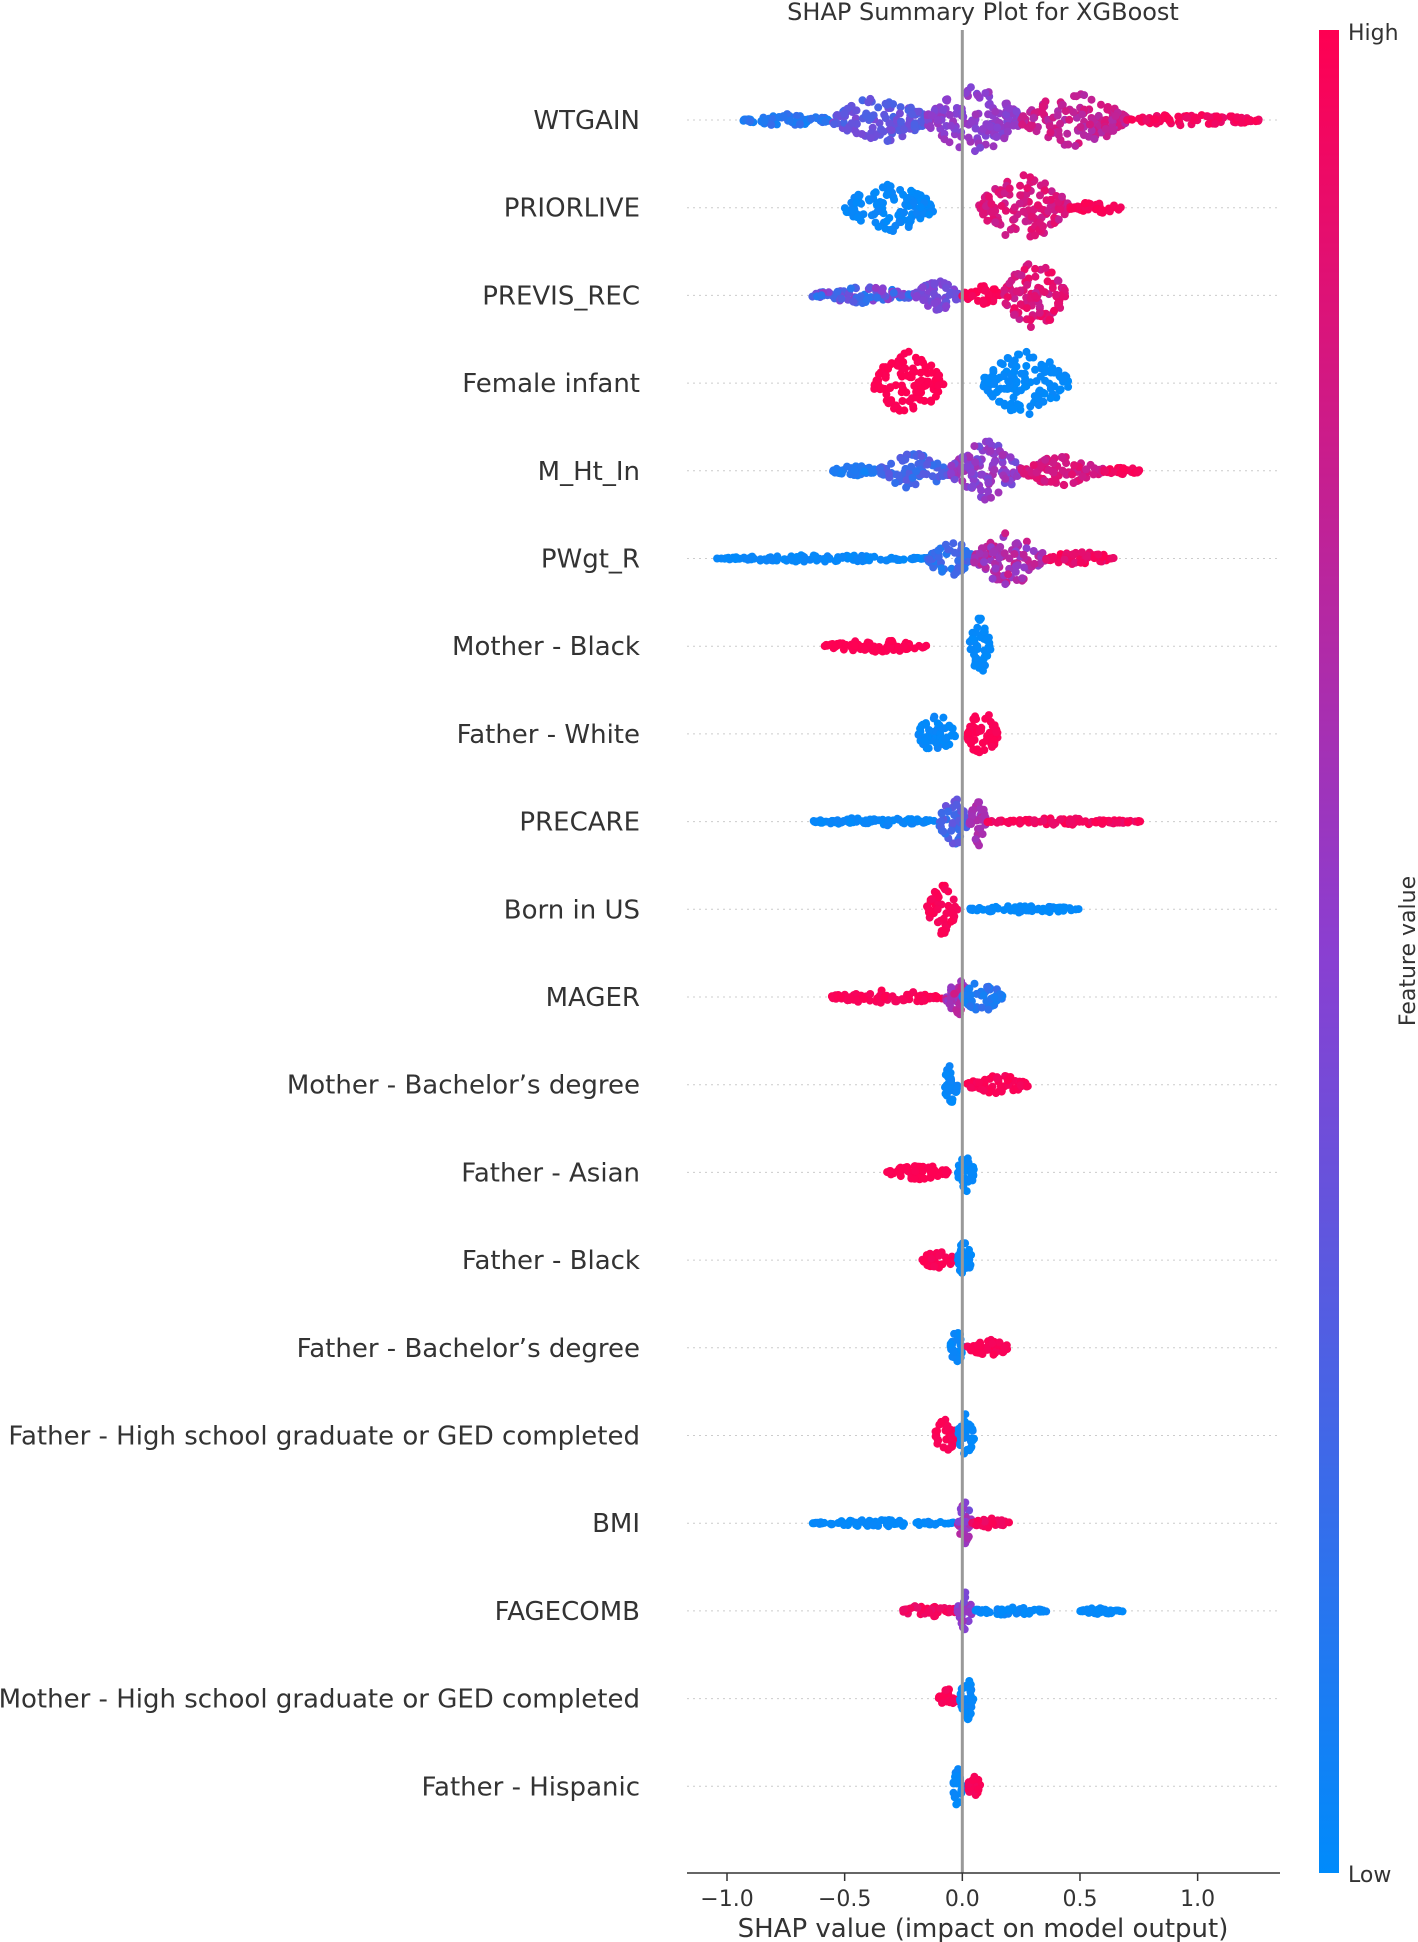  Describe the element at coordinates (1329, 951) in the screenshot. I see `colorbar` at that location.